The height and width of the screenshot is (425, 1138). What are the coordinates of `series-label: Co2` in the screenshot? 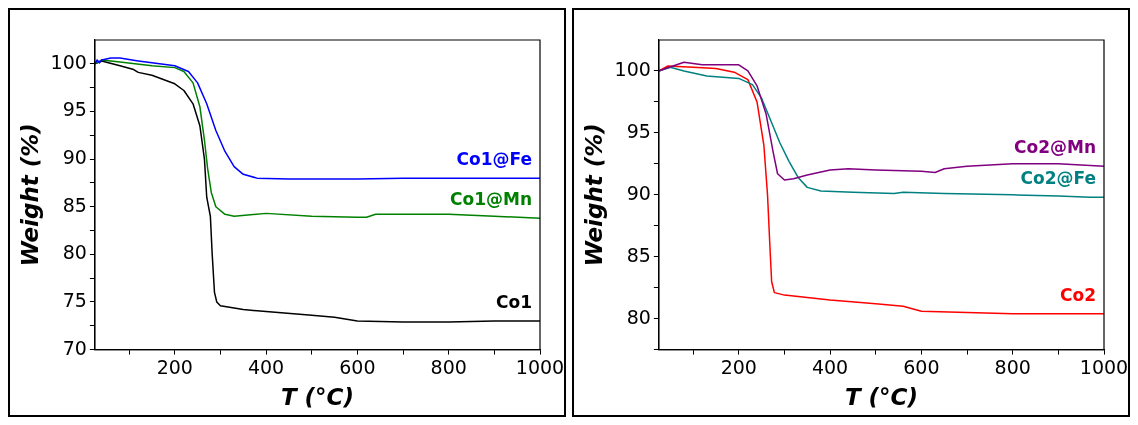 It's located at (1078, 294).